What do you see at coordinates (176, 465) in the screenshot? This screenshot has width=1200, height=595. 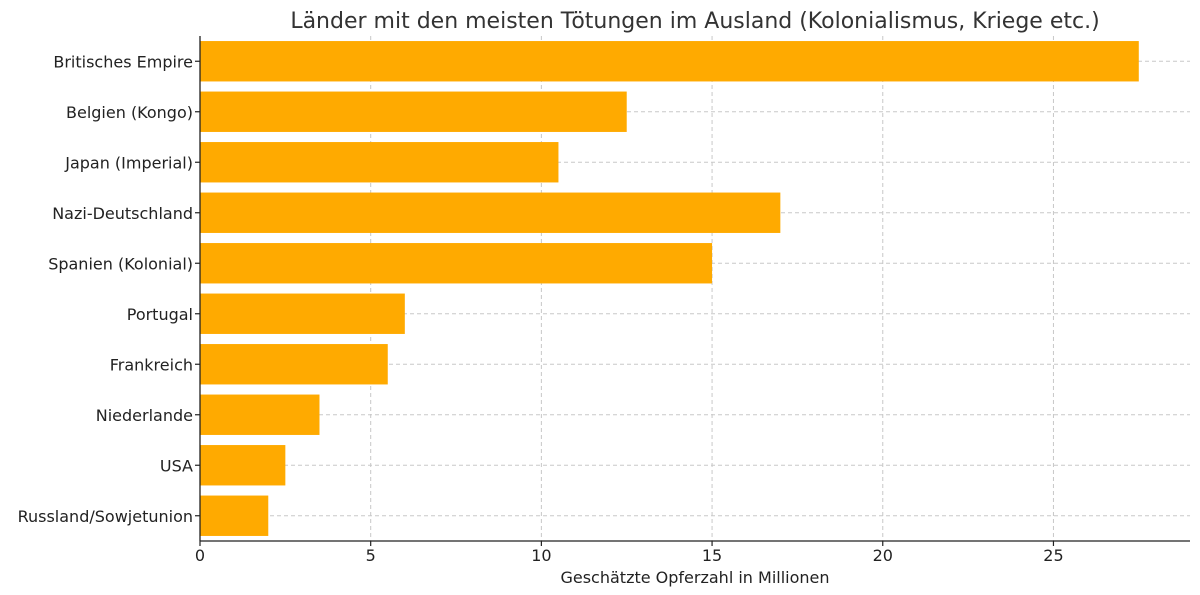 I see `y-tick-label-8: USA` at bounding box center [176, 465].